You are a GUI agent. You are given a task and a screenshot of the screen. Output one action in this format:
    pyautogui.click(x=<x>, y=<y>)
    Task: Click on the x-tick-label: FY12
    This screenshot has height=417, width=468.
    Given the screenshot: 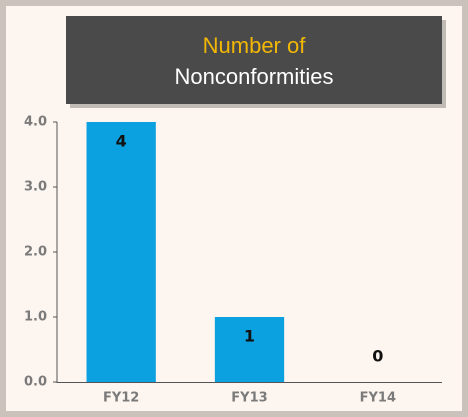 What is the action you would take?
    pyautogui.click(x=121, y=398)
    